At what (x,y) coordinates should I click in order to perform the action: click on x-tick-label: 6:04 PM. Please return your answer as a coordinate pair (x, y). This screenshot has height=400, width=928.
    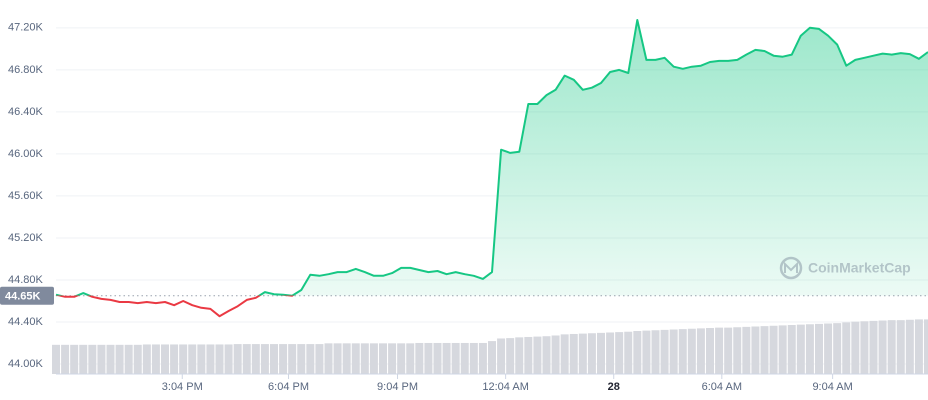
    Looking at the image, I should click on (288, 387).